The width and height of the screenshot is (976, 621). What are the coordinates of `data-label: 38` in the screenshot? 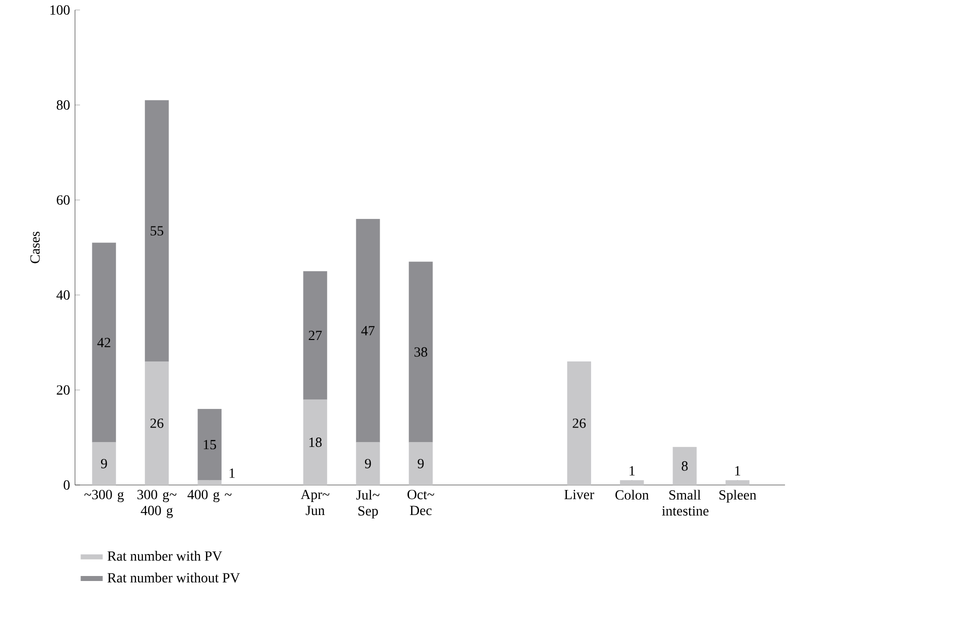 It's located at (421, 352).